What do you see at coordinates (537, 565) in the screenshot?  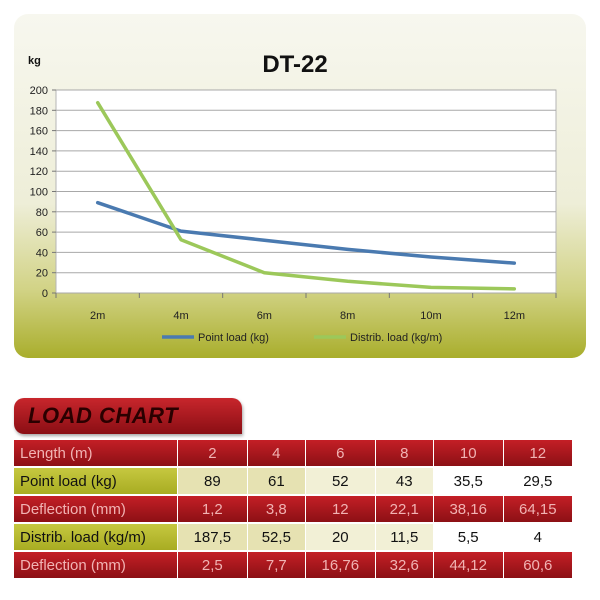 I see `table-cell: 60,6` at bounding box center [537, 565].